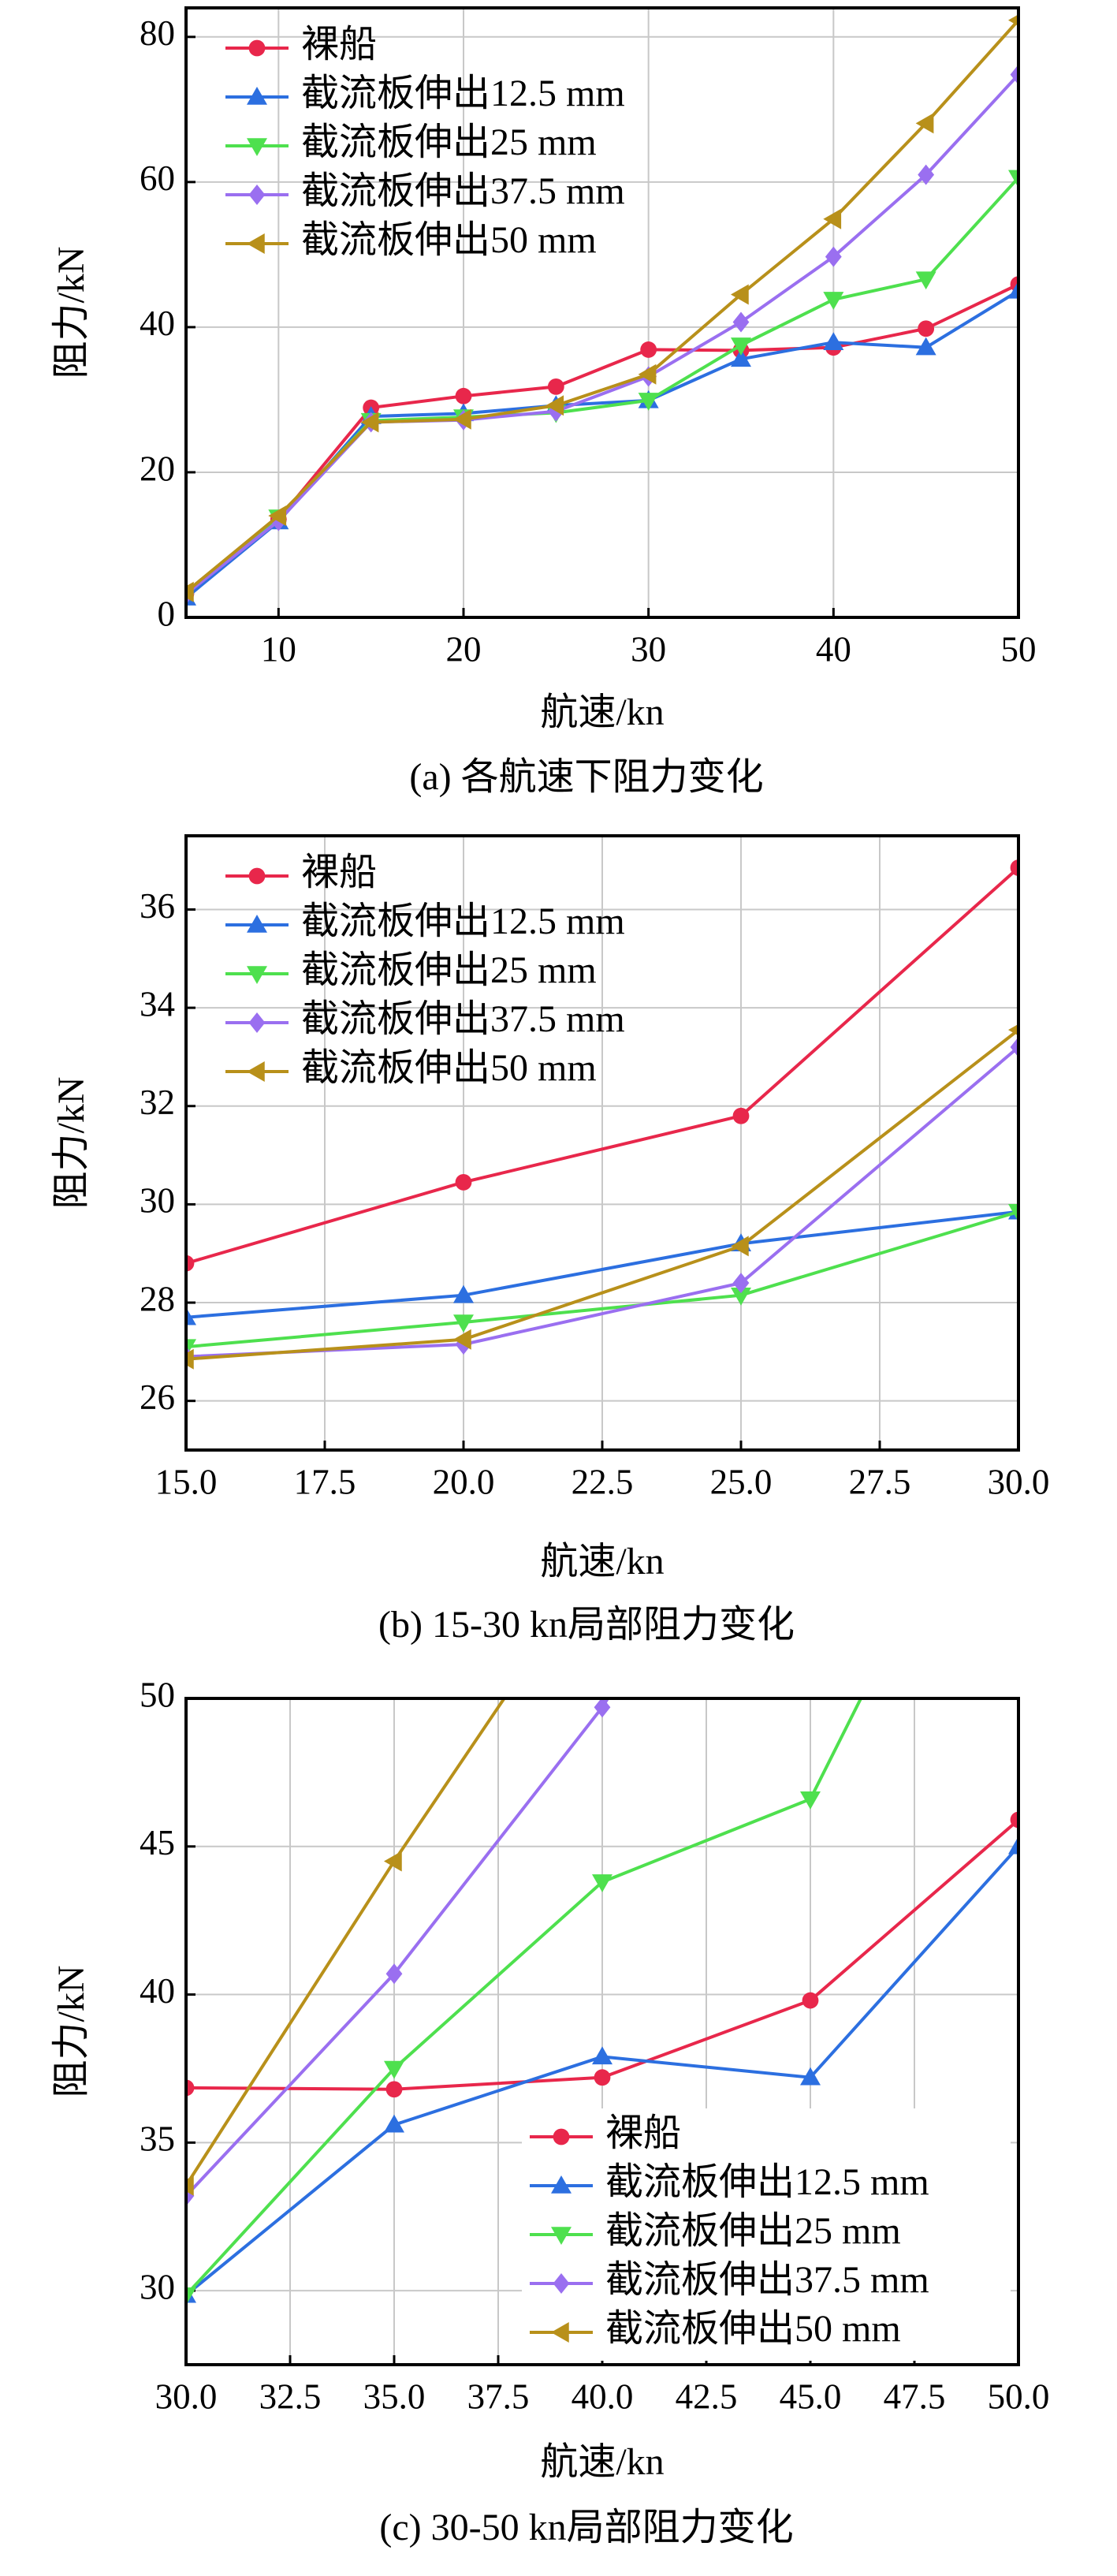  What do you see at coordinates (157, 2286) in the screenshot?
I see `y-tick-label: 30` at bounding box center [157, 2286].